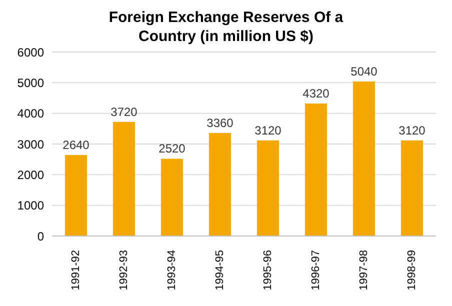  I want to click on x-tick-label: 1998-99, so click(412, 270).